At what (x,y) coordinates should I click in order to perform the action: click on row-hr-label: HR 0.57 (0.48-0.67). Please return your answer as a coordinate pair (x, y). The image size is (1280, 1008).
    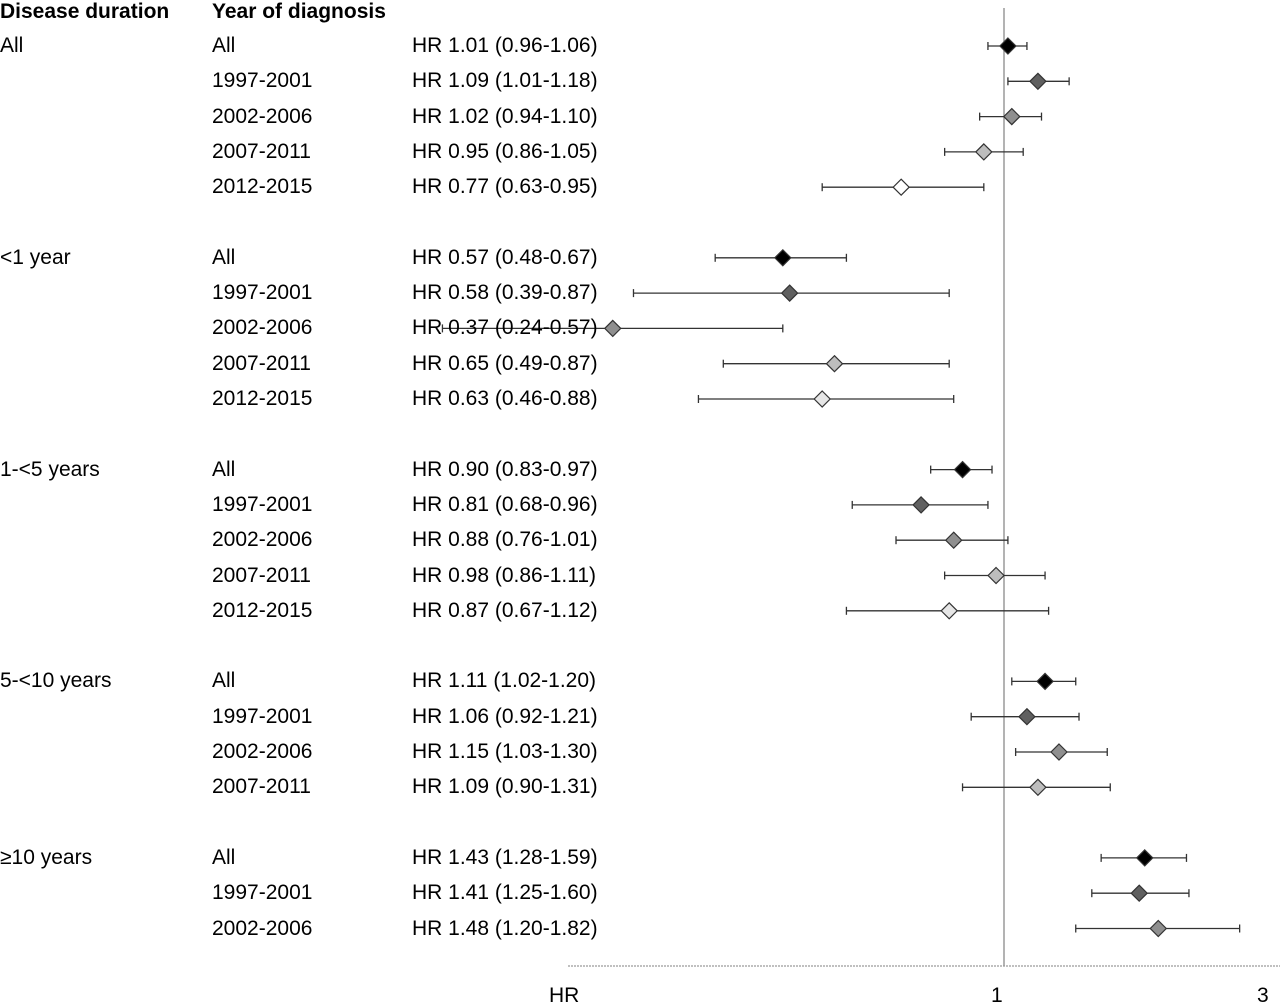
    Looking at the image, I should click on (505, 257).